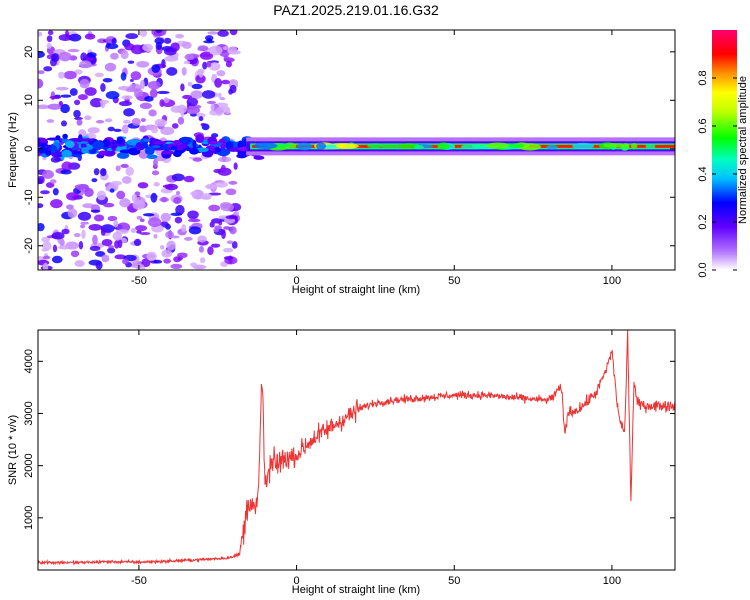 The width and height of the screenshot is (750, 600). I want to click on snr-xtick-label: 100, so click(612, 581).